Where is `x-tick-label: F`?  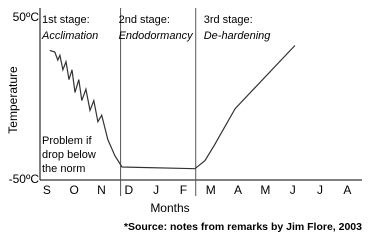
x-tick-label: F is located at coordinates (183, 190).